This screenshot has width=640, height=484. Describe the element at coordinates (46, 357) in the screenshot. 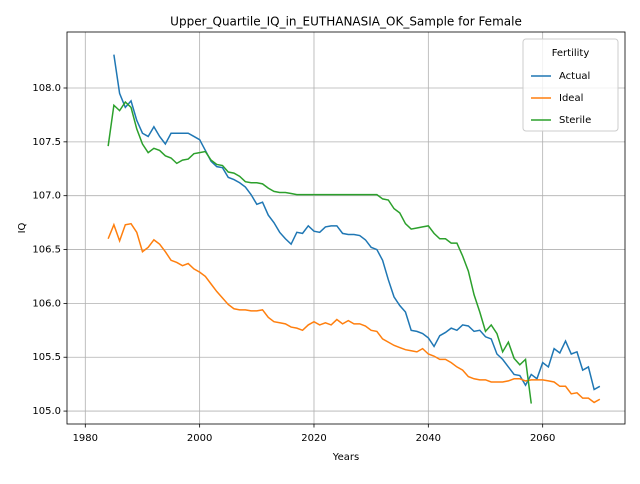

I see `y-tick-label: 105.5` at that location.